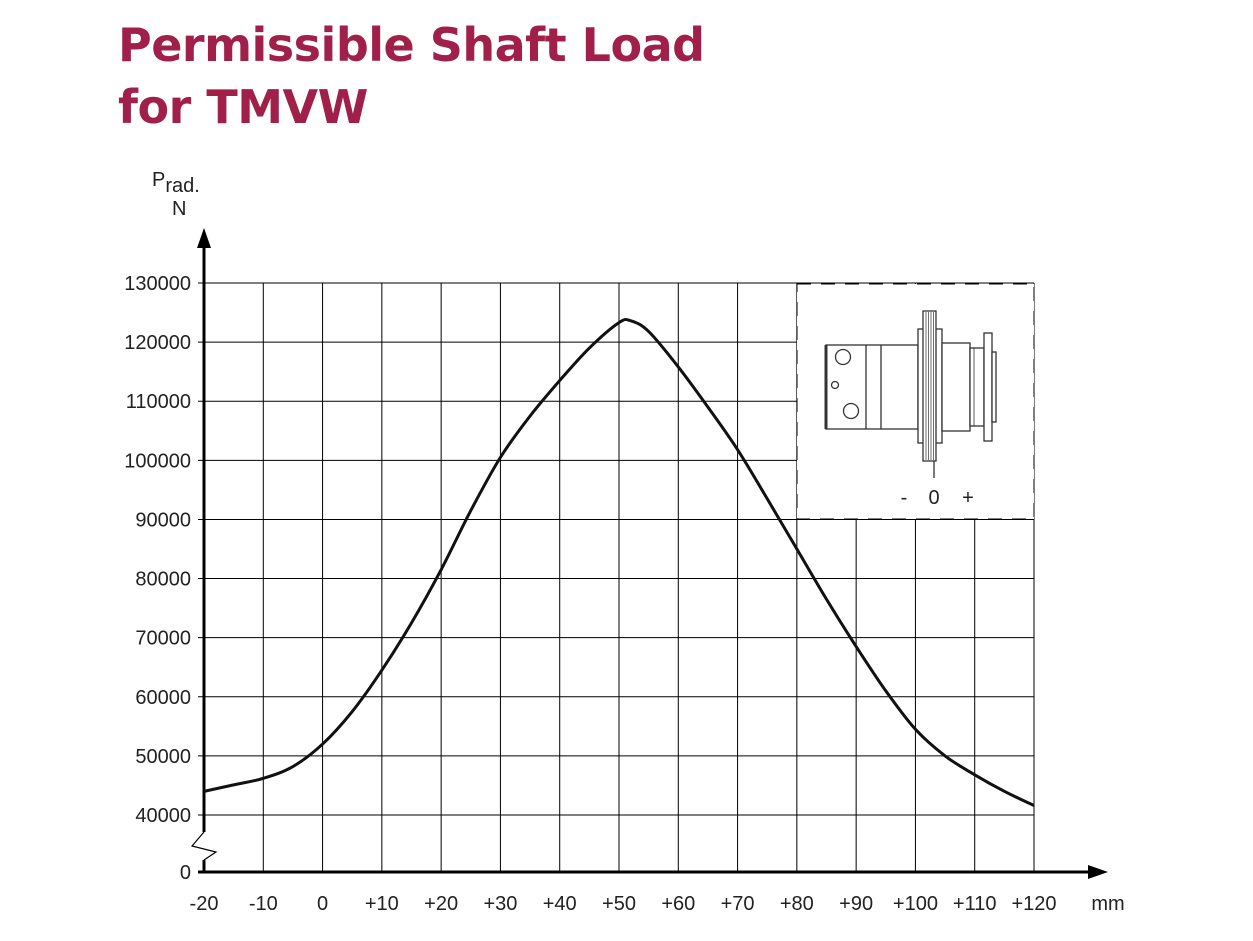 This screenshot has height=941, width=1253. I want to click on x-tick-label: +40, so click(560, 904).